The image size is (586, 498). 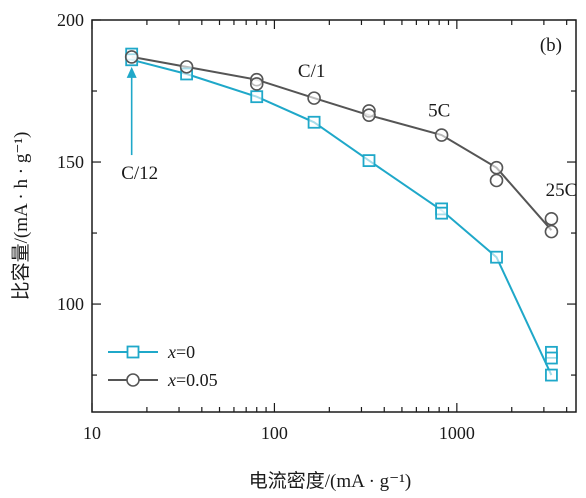 What do you see at coordinates (551, 45) in the screenshot?
I see `panel-label: (b)` at bounding box center [551, 45].